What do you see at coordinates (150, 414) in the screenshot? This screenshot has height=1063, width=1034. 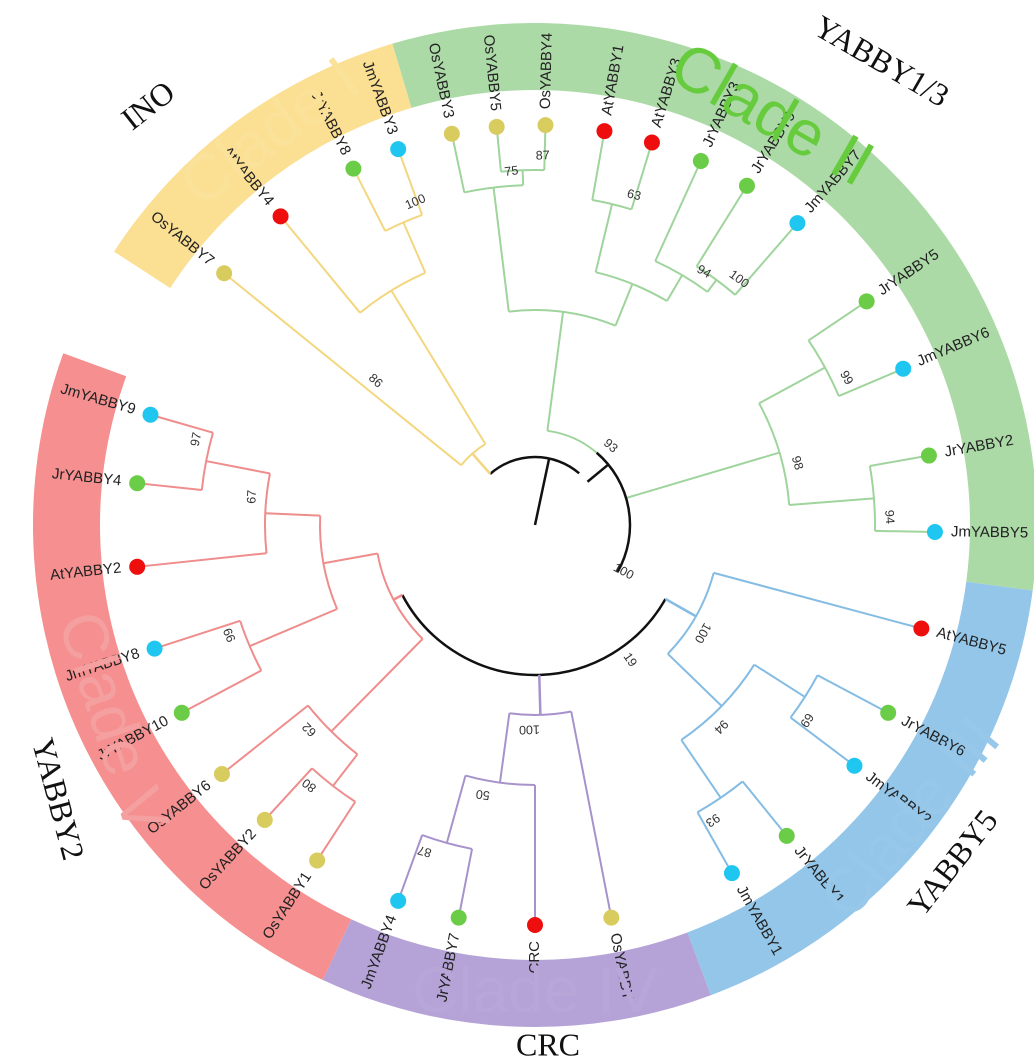 I see `species-dot-jmyabby9` at bounding box center [150, 414].